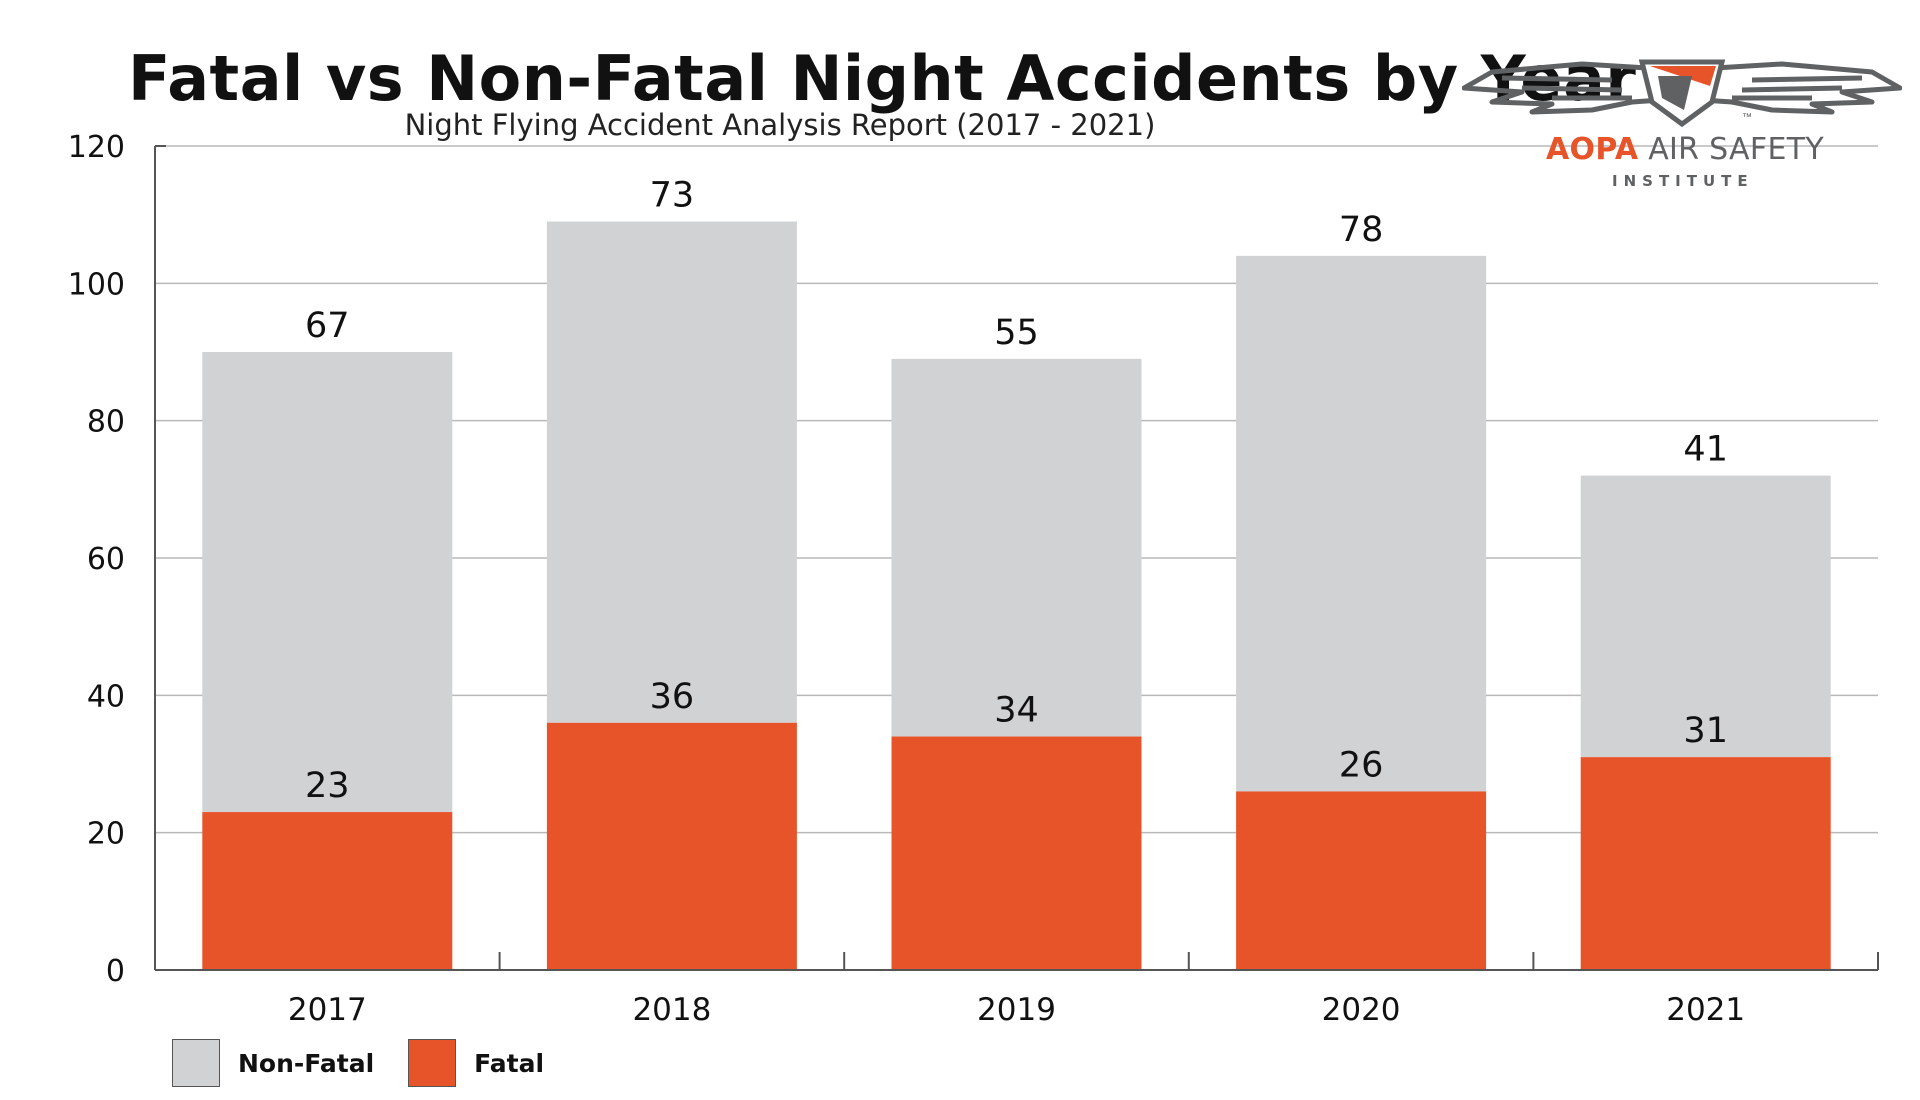  I want to click on y-tick-label: 80, so click(106, 422).